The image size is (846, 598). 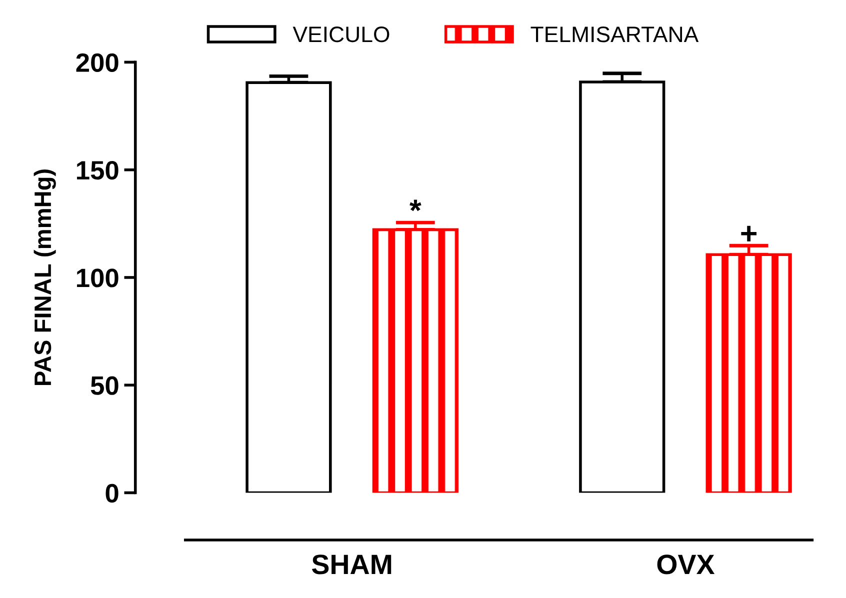 What do you see at coordinates (614, 34) in the screenshot?
I see `legend-label: TELMISARTANA` at bounding box center [614, 34].